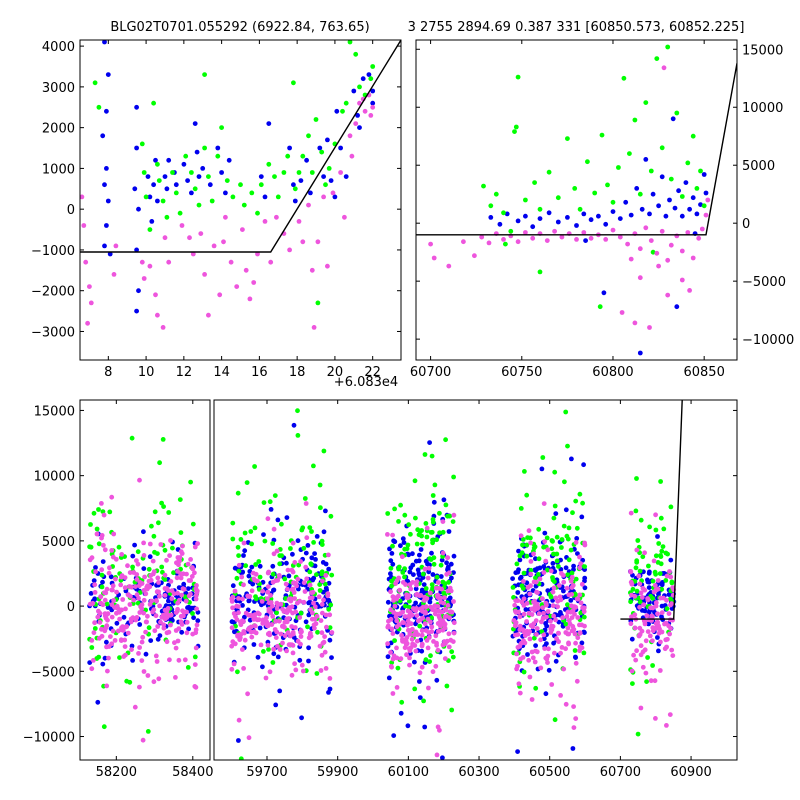 This screenshot has height=800, width=800. What do you see at coordinates (569, 200) in the screenshot?
I see `top-right-points` at bounding box center [569, 200].